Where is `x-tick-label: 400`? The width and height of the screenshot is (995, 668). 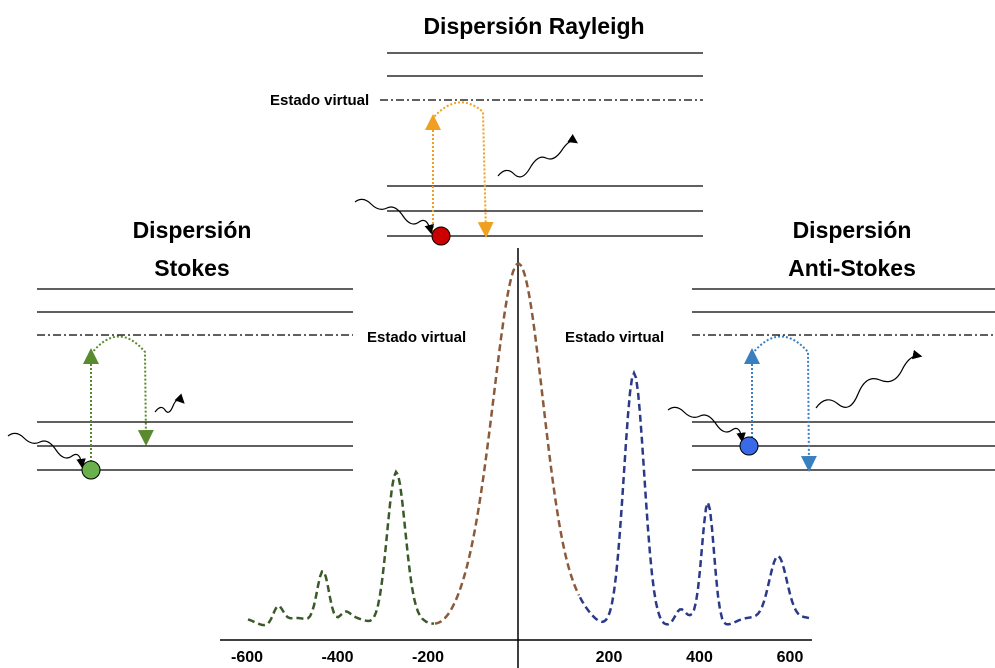 x-tick-label: 400 is located at coordinates (699, 657).